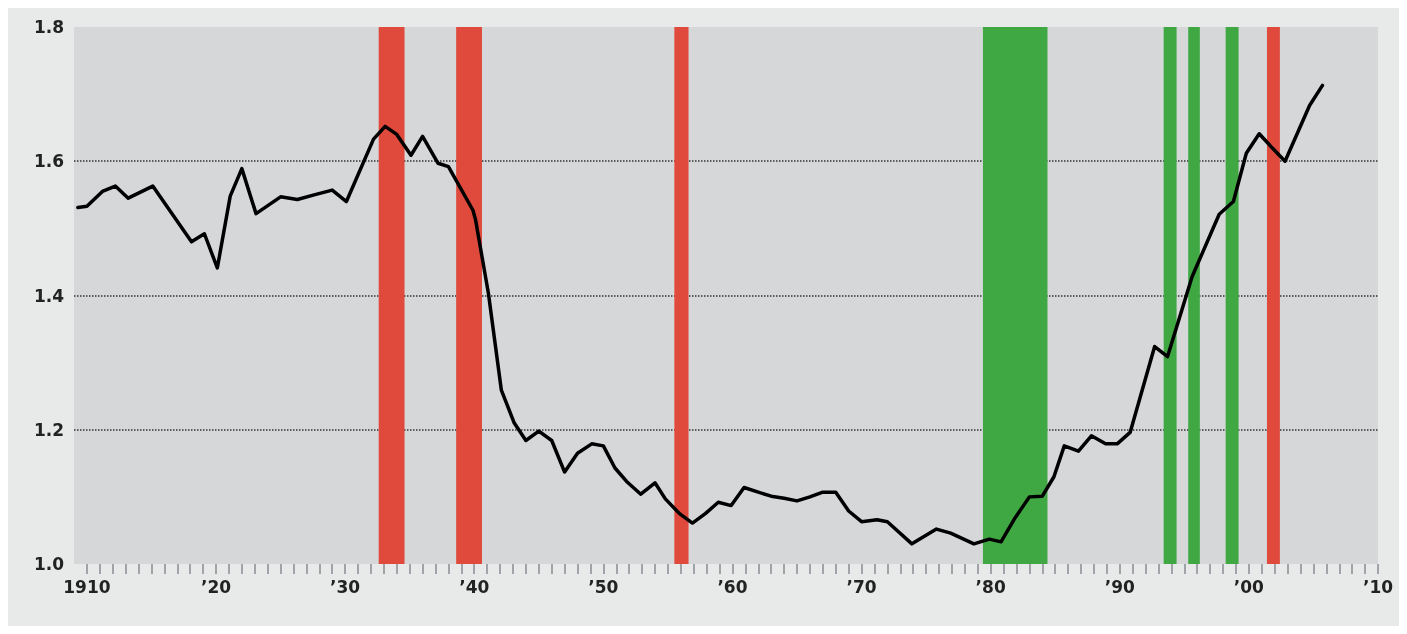 The height and width of the screenshot is (634, 1407). Describe the element at coordinates (48, 161) in the screenshot. I see `y-tick-label: 1.6` at that location.